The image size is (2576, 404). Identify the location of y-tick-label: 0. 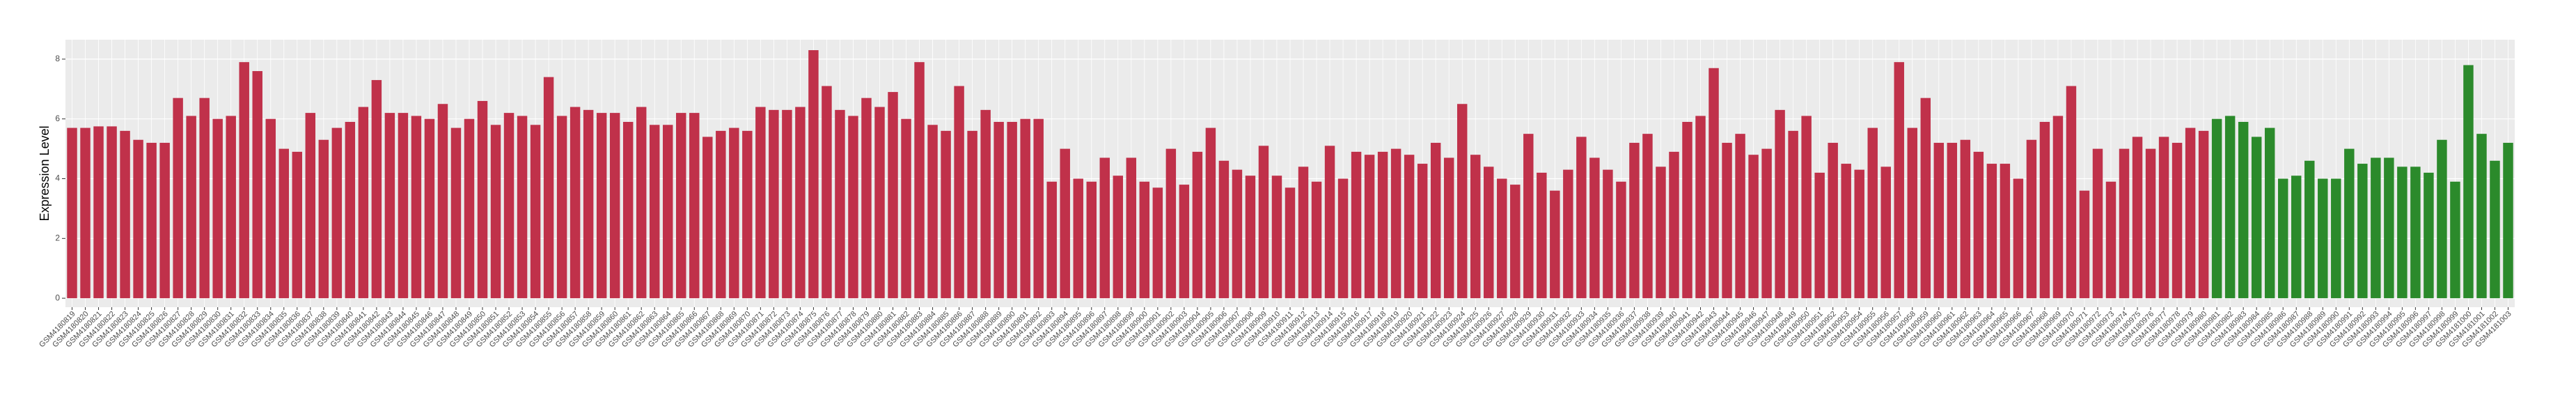
(57, 297).